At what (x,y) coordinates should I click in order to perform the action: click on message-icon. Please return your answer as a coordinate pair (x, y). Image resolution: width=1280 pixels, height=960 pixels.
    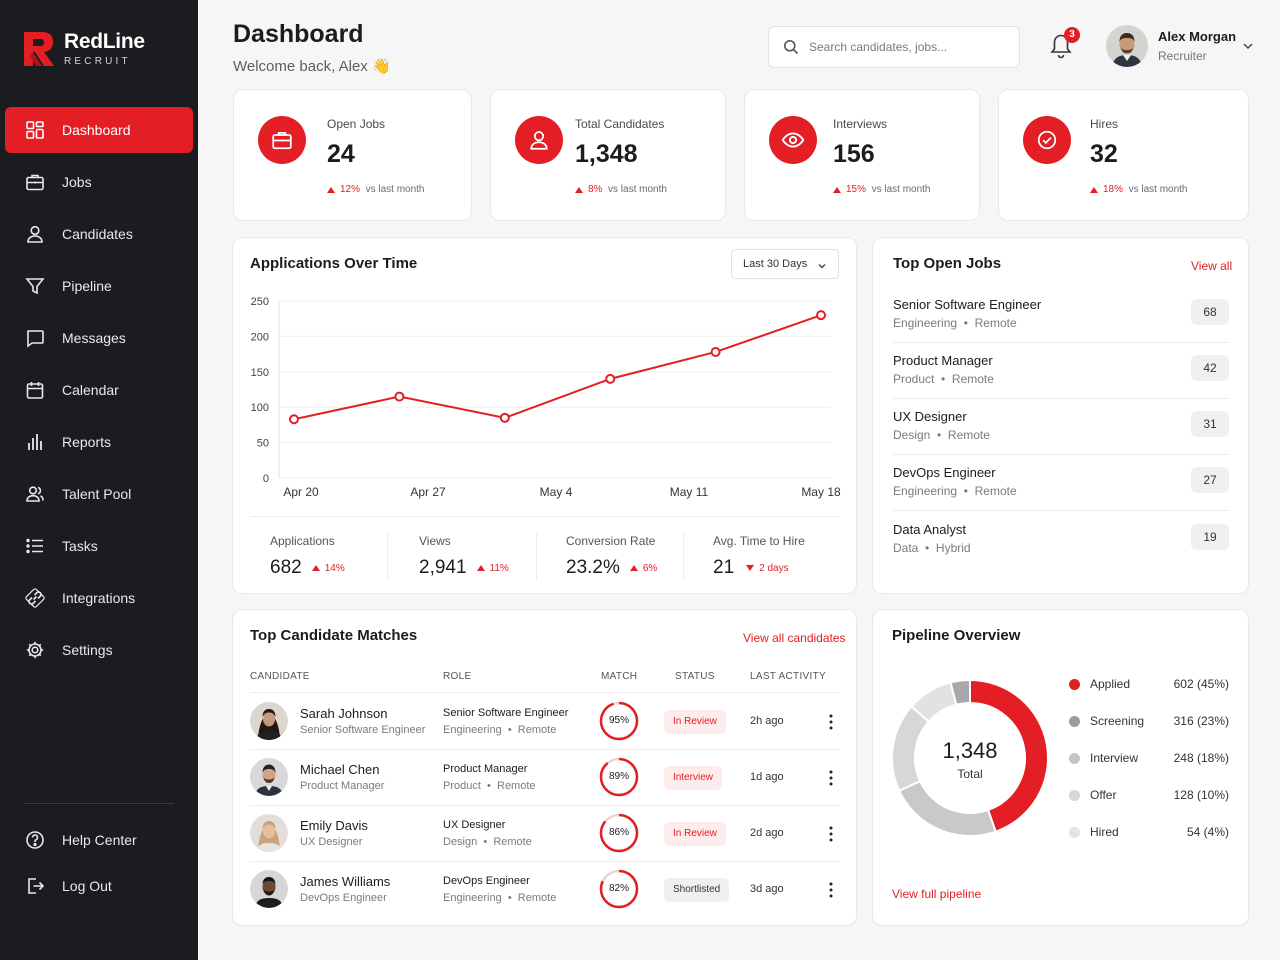
    Looking at the image, I should click on (35, 339).